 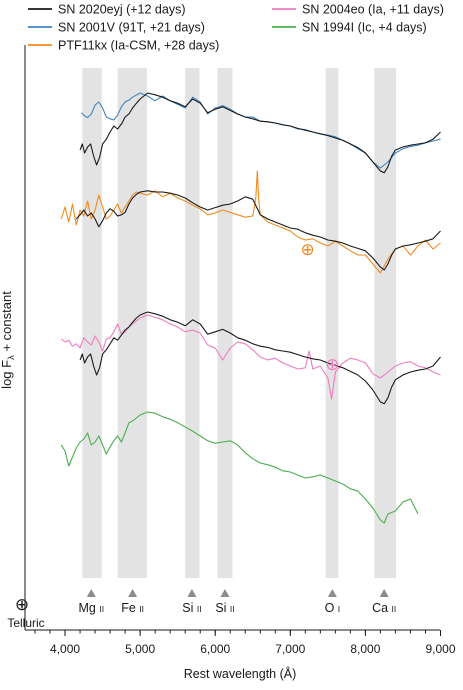 What do you see at coordinates (92, 608) in the screenshot?
I see `ion-label-1: Mg II` at bounding box center [92, 608].